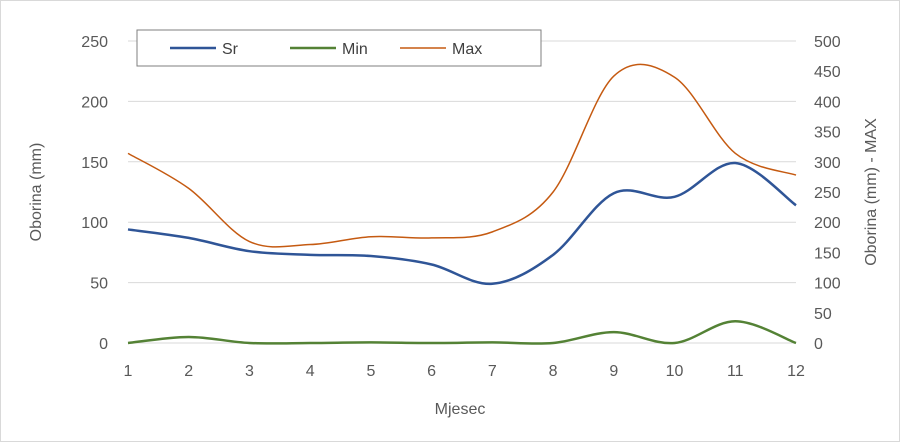 The image size is (901, 443). What do you see at coordinates (355, 49) in the screenshot?
I see `legend-label-min: Min` at bounding box center [355, 49].